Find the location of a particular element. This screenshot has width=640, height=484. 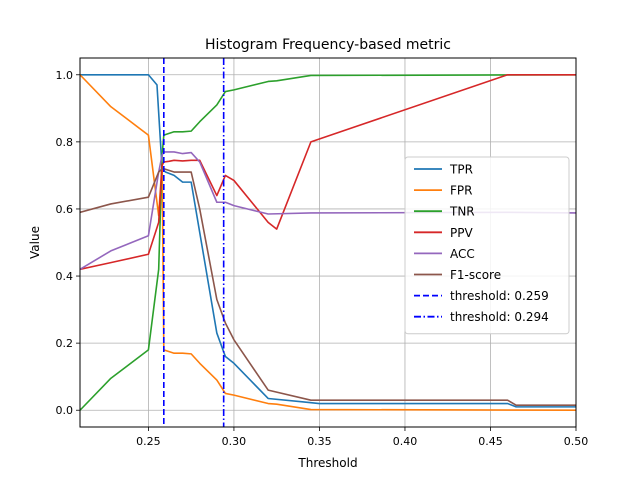

x-axis-label: Threshold is located at coordinates (327, 463).